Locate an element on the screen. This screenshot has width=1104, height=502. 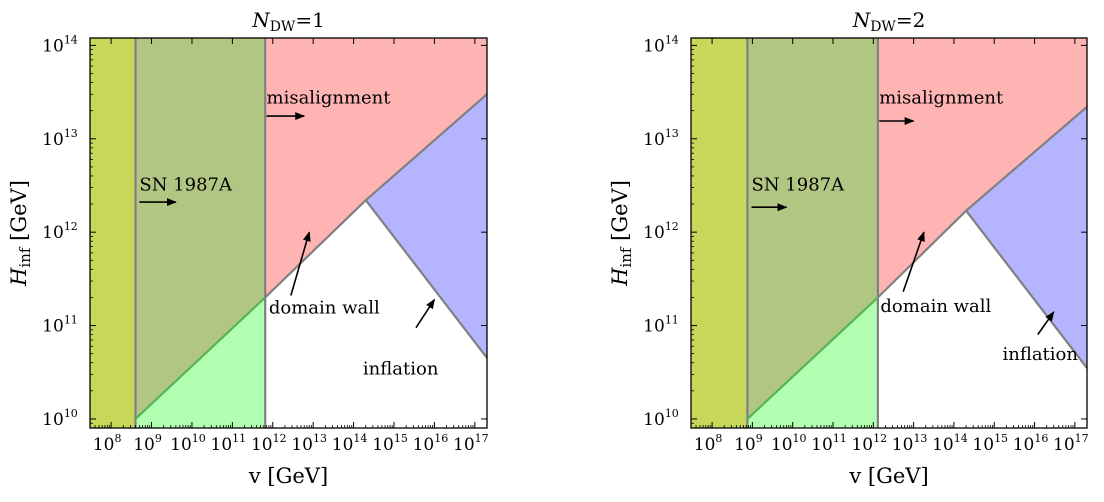
y-axis-label: Hinf [GeV] is located at coordinates (621, 233).